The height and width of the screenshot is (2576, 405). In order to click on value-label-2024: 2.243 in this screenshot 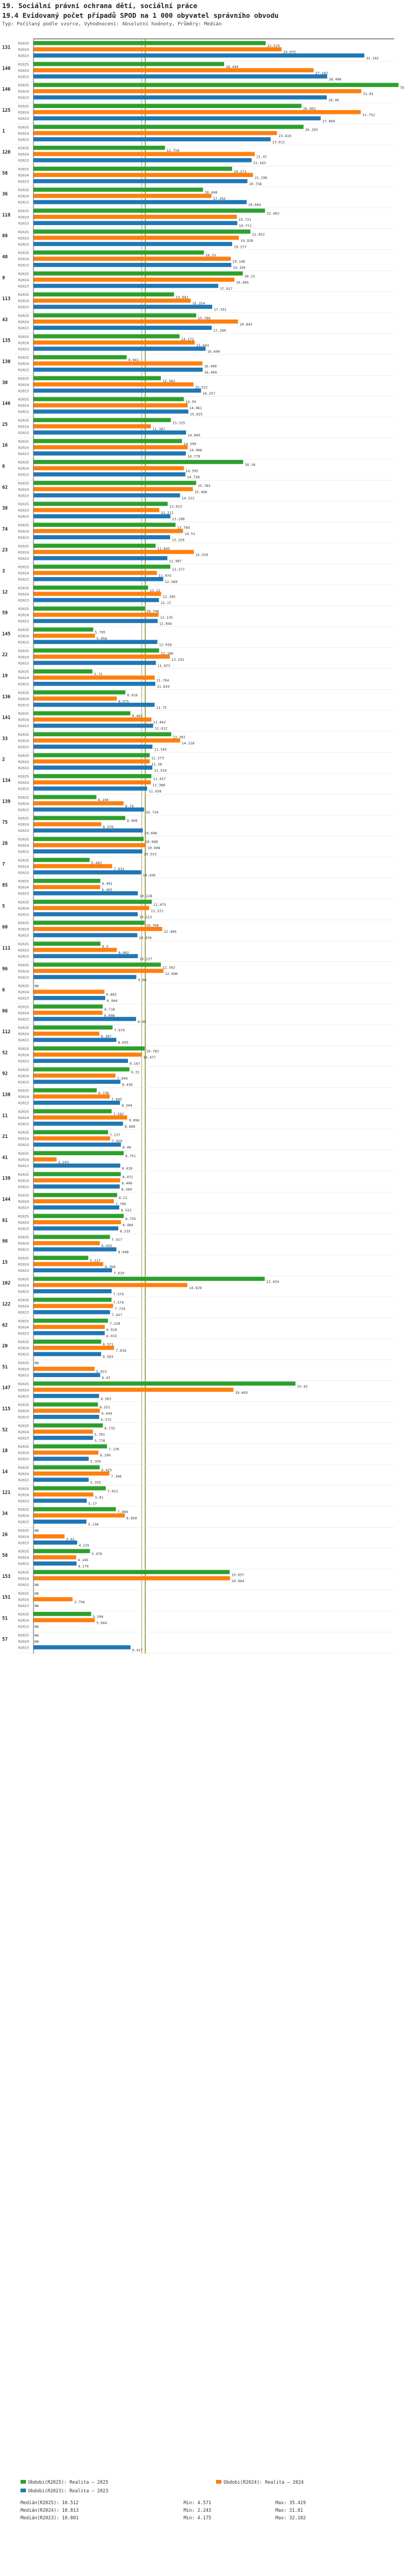, I will do `click(64, 1162)`.